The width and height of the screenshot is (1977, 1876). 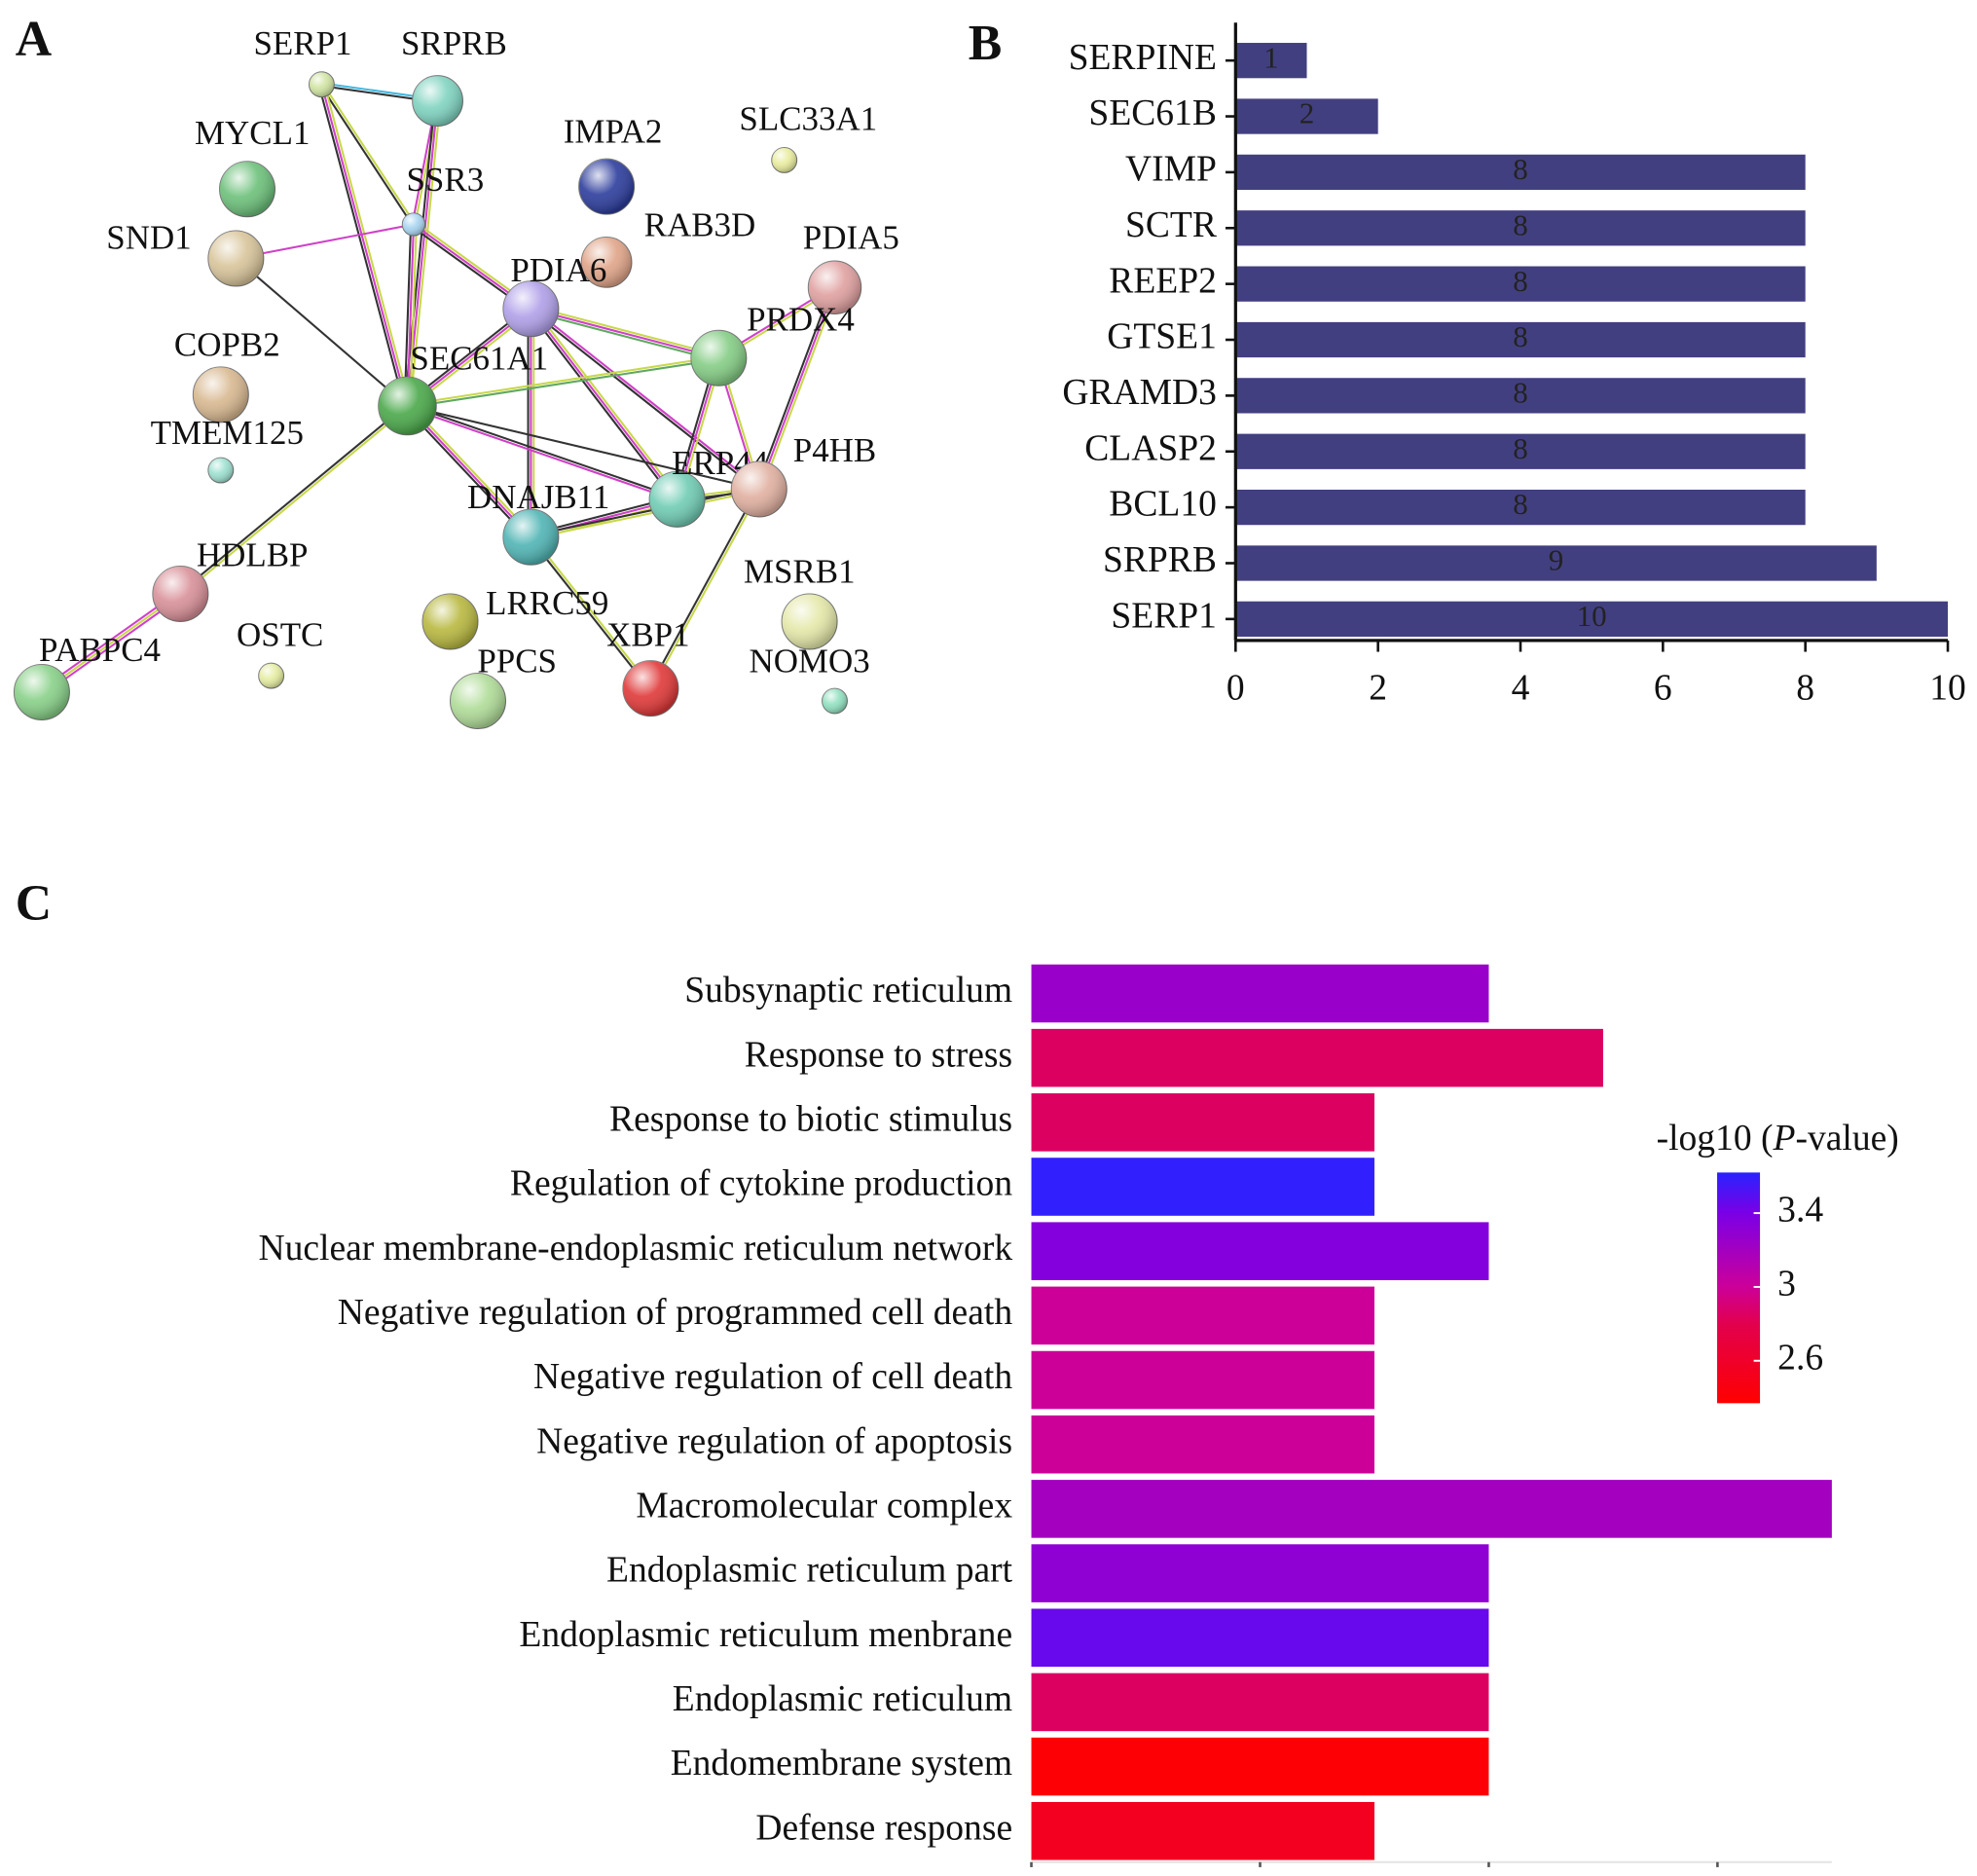 What do you see at coordinates (547, 603) in the screenshot?
I see `node-label: LRRC59` at bounding box center [547, 603].